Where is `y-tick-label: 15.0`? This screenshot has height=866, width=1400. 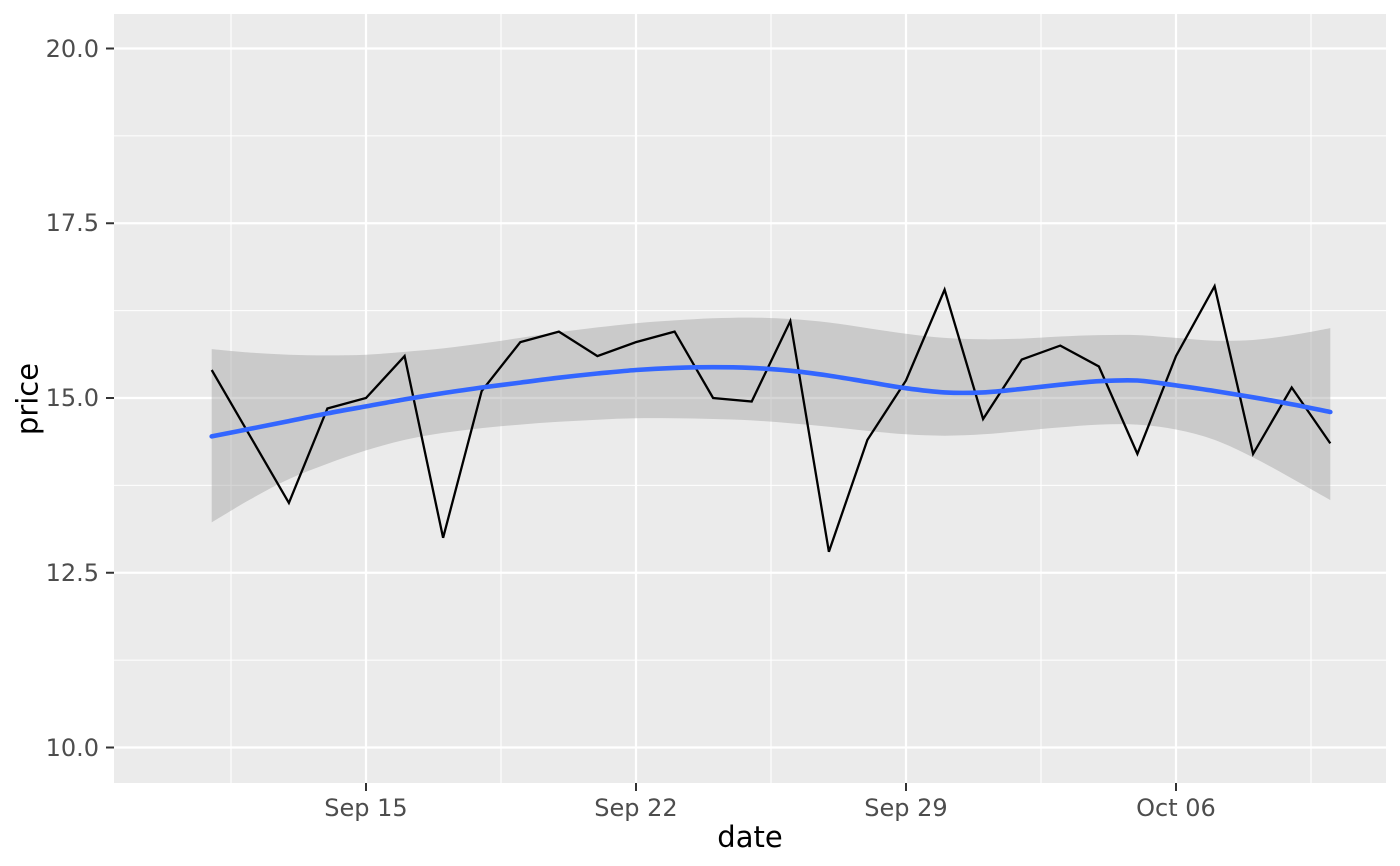
y-tick-label: 15.0 is located at coordinates (72, 398).